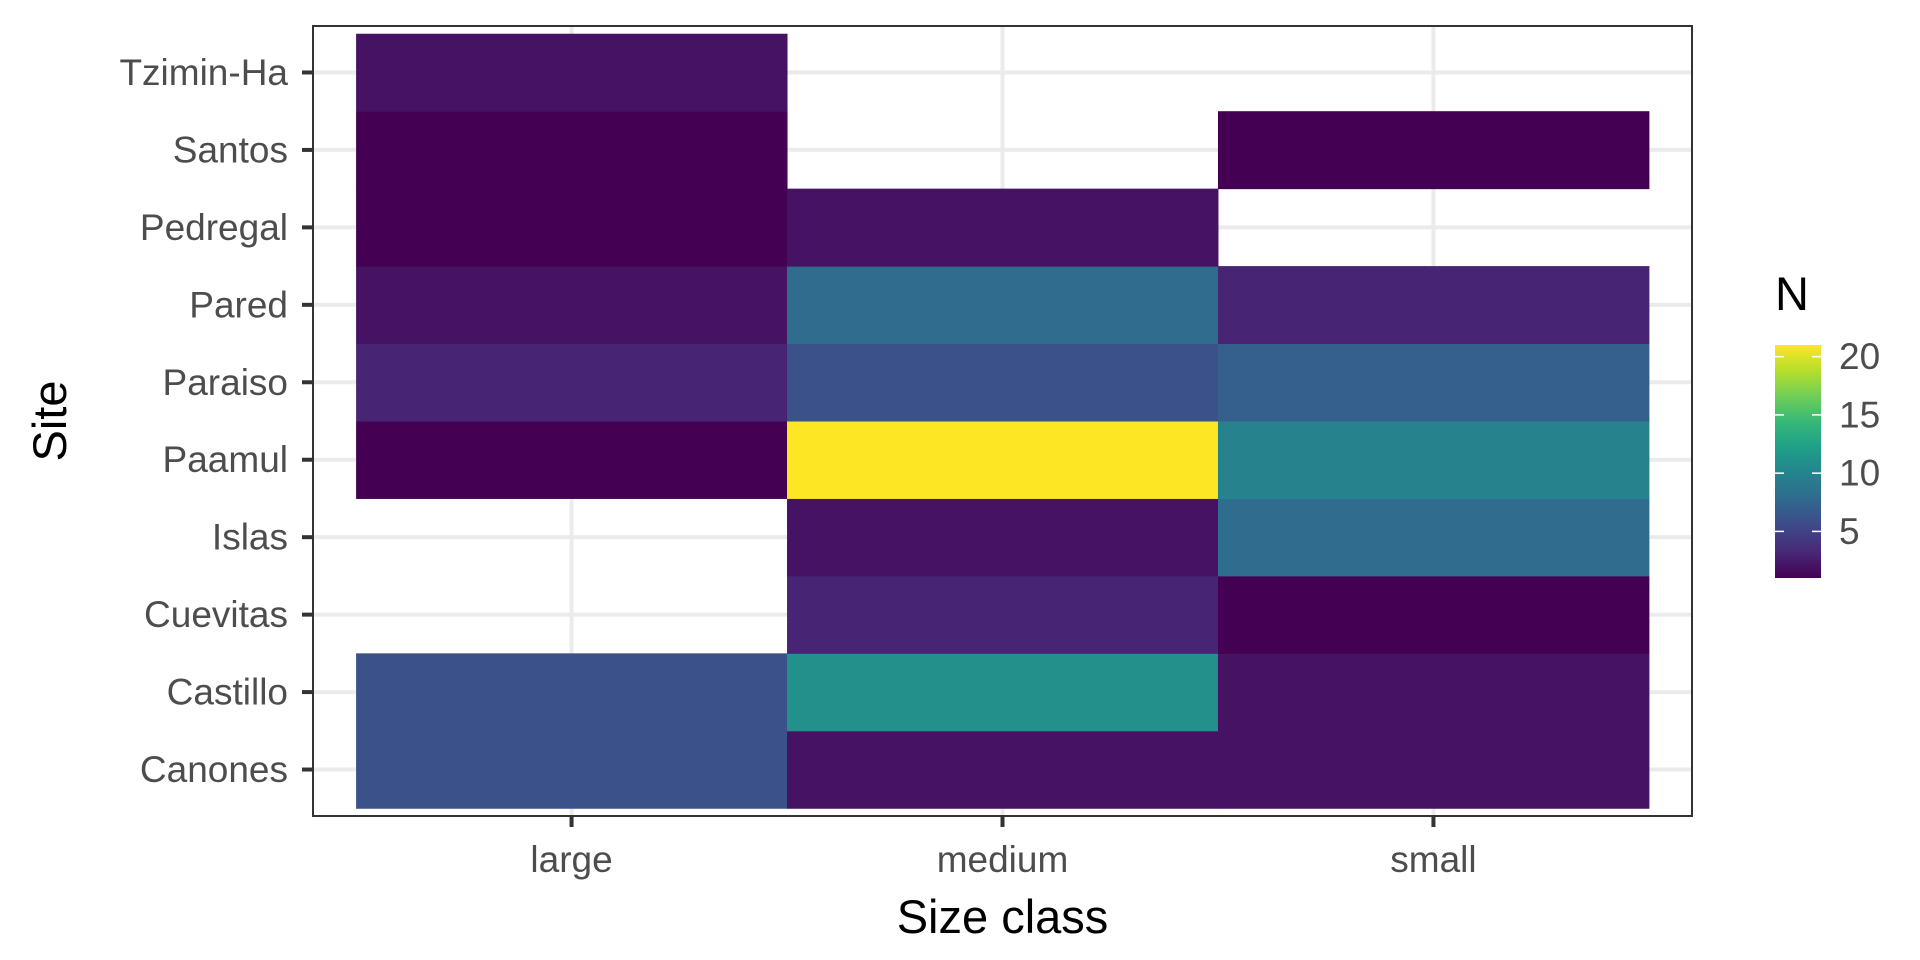 This screenshot has height=960, width=1920. I want to click on y-tick-label: Santos, so click(230, 149).